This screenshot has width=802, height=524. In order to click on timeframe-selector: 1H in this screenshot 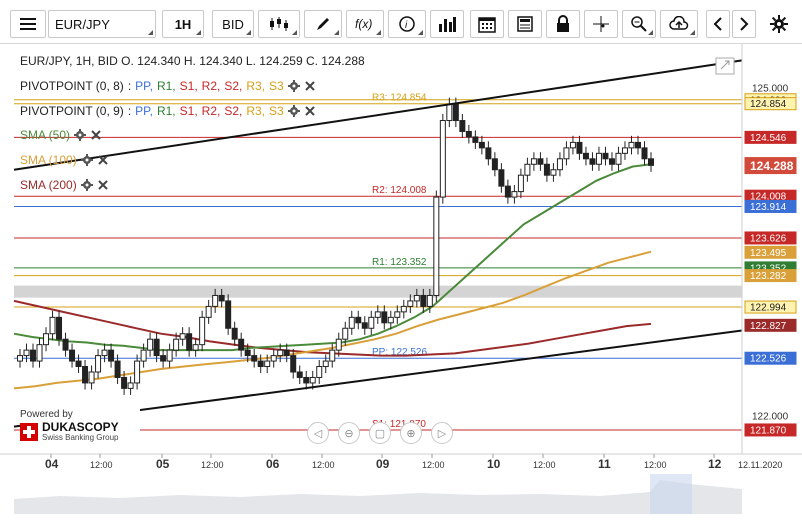, I will do `click(183, 24)`.